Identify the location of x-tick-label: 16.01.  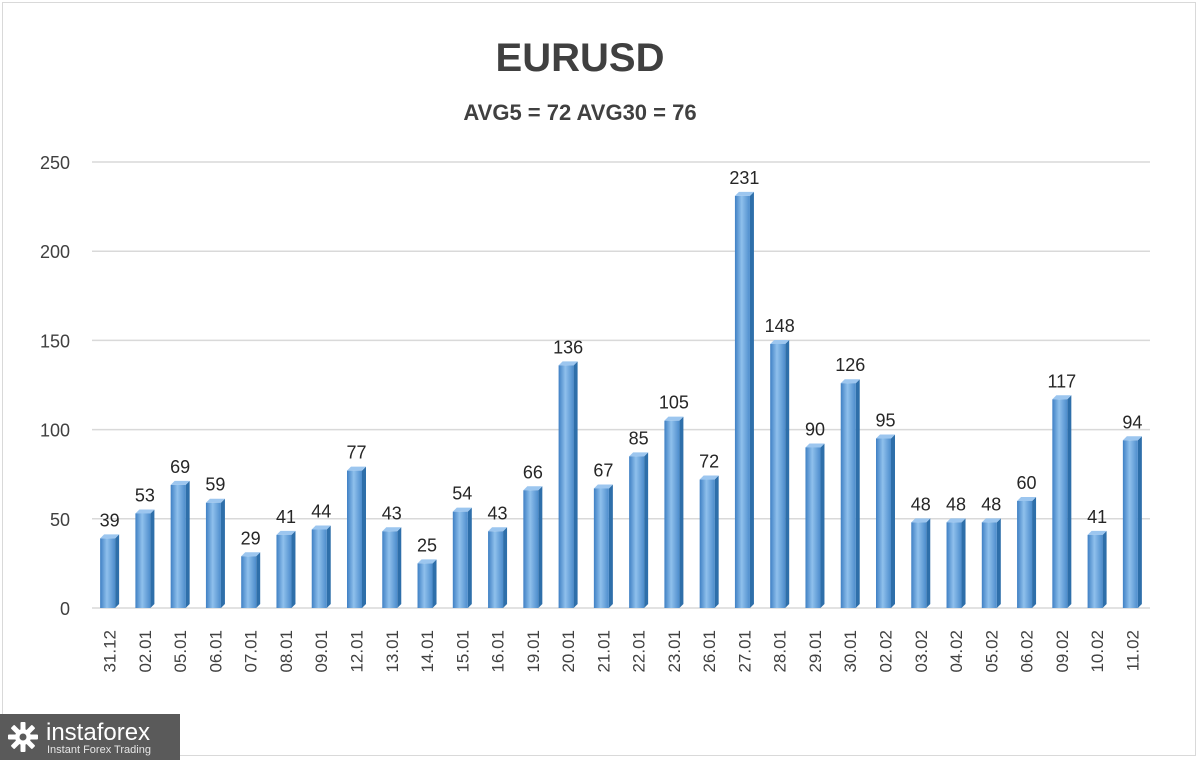
(498, 651).